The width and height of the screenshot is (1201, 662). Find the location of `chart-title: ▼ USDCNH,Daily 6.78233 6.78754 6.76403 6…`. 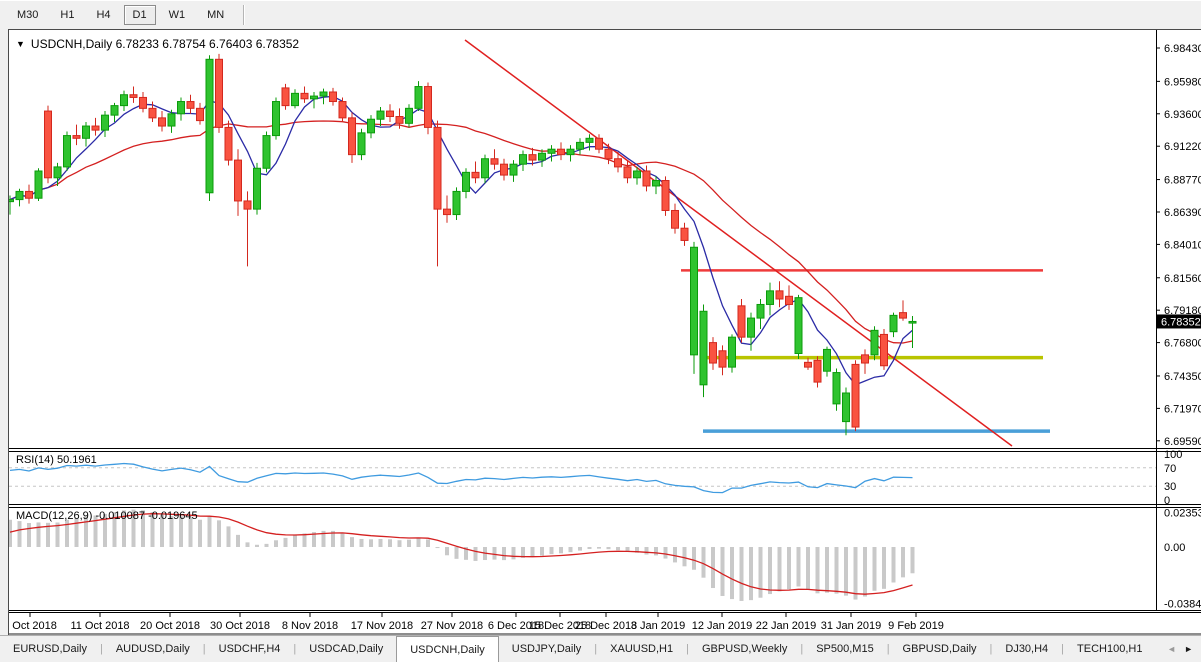

chart-title: ▼ USDCNH,Daily 6.78233 6.78754 6.76403 6… is located at coordinates (157, 44).